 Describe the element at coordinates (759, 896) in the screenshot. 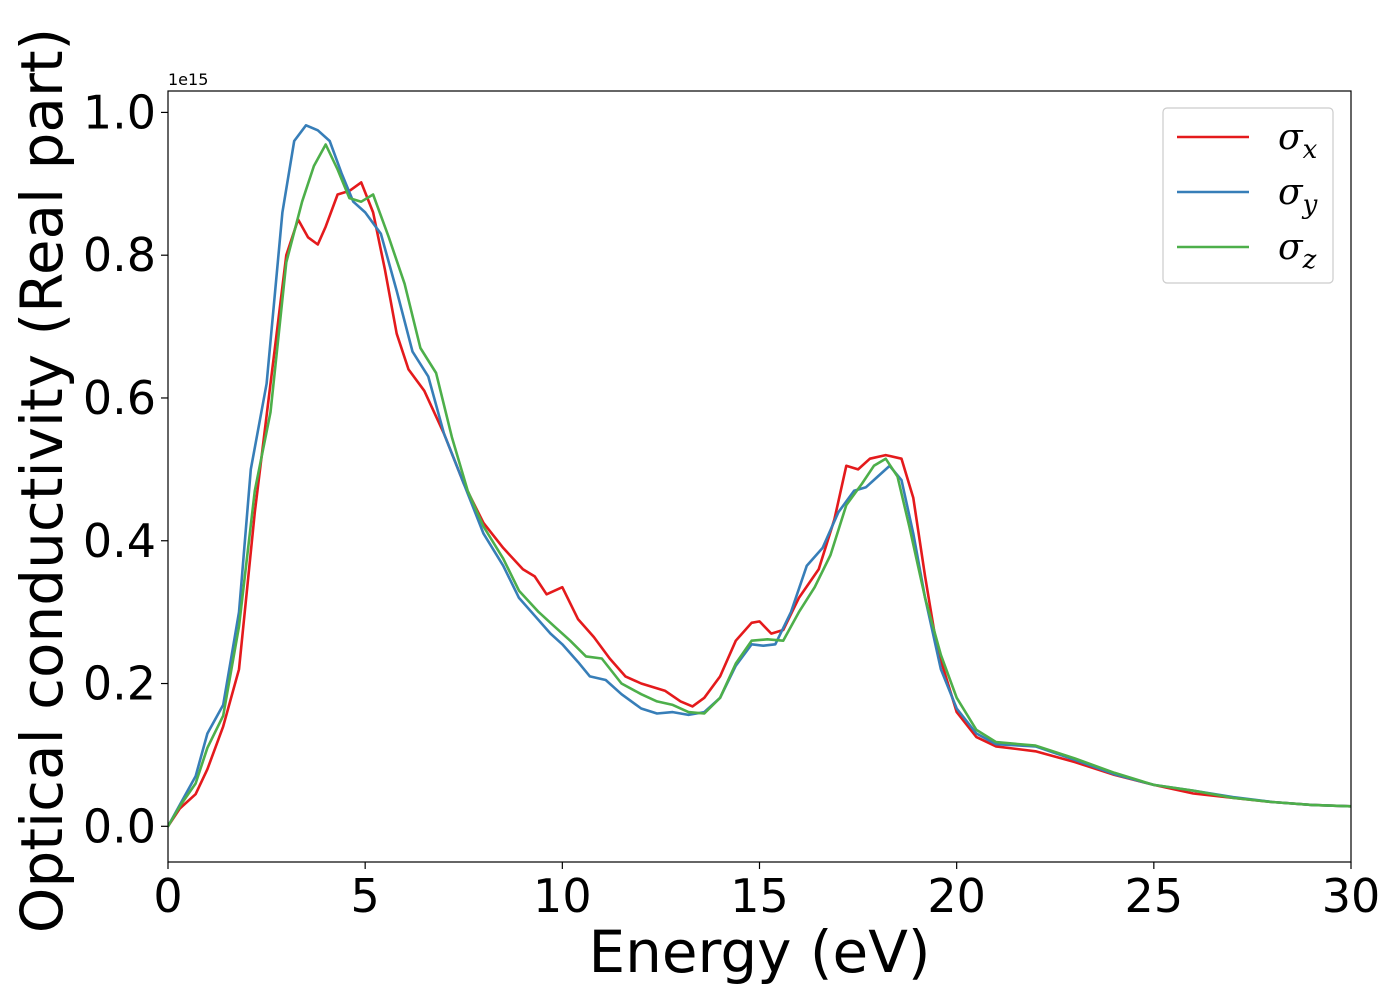

I see `x-tick-label: 15` at that location.